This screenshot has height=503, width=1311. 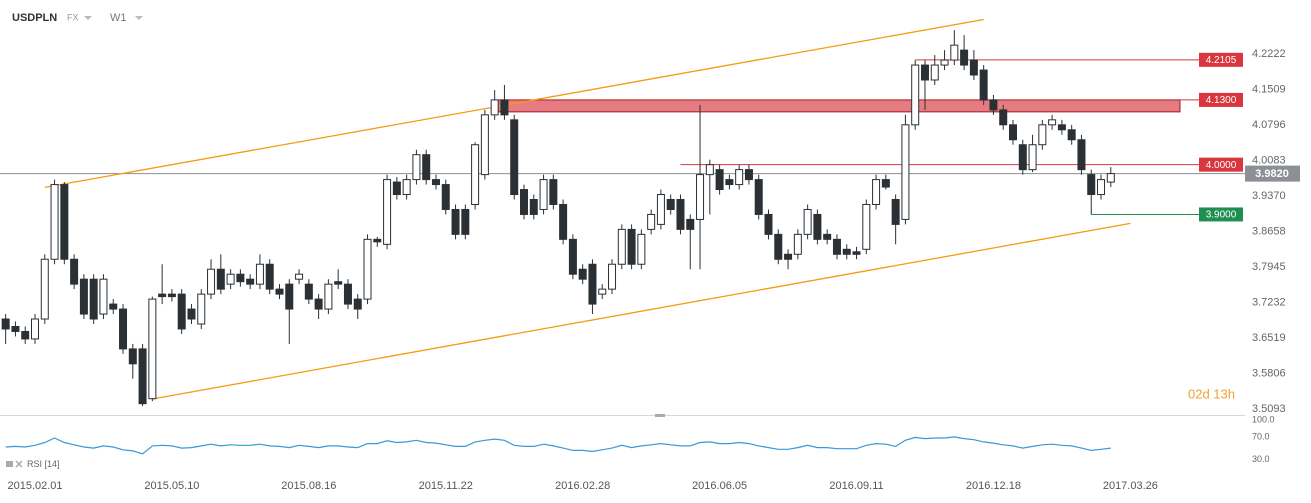 I want to click on level-label: 4.0000, so click(x=1221, y=165).